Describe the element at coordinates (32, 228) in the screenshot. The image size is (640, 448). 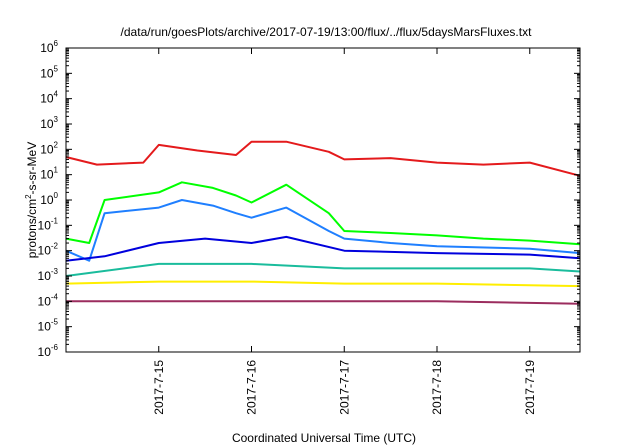
I see `y-axis-title-main: protons/cm` at that location.